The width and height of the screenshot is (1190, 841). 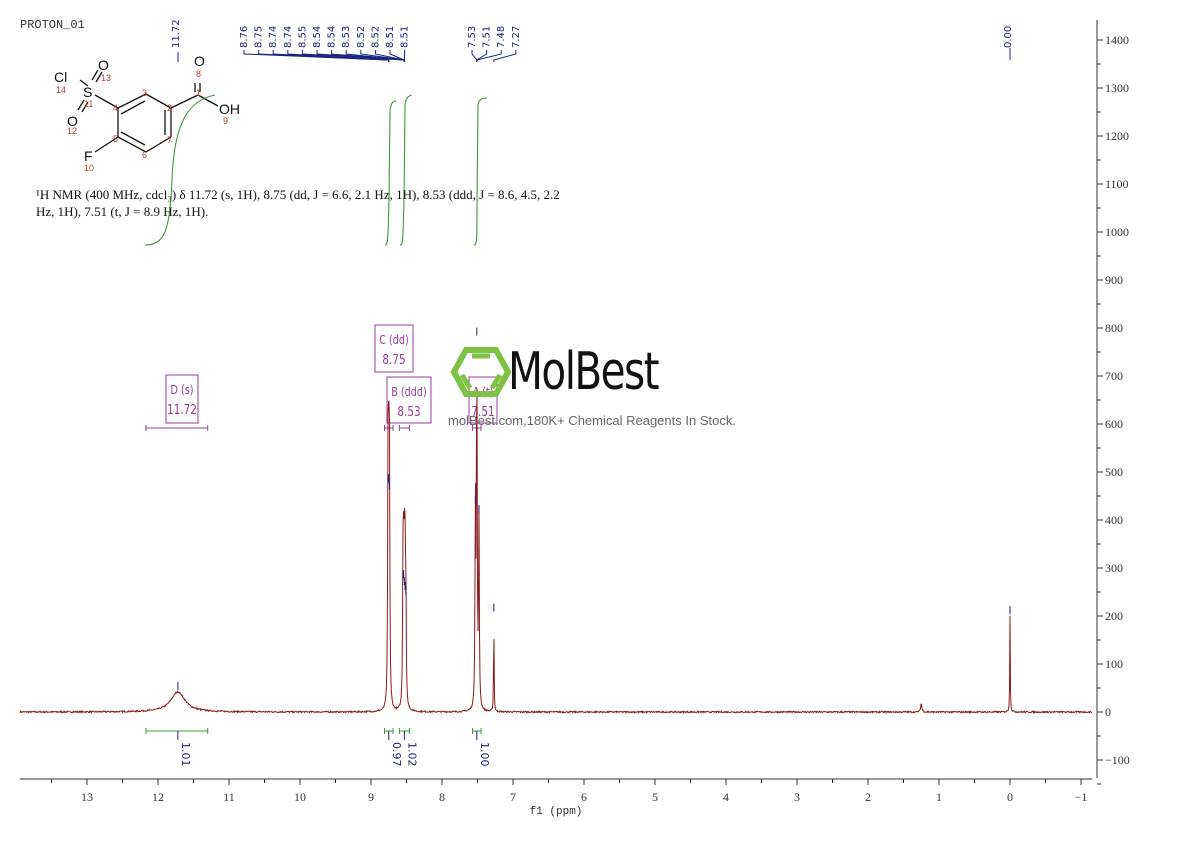 What do you see at coordinates (122, 211) in the screenshot?
I see `nmr-description-line2: Hz, 1H), 7.51 (t, J = 8.9 Hz, 1H).` at bounding box center [122, 211].